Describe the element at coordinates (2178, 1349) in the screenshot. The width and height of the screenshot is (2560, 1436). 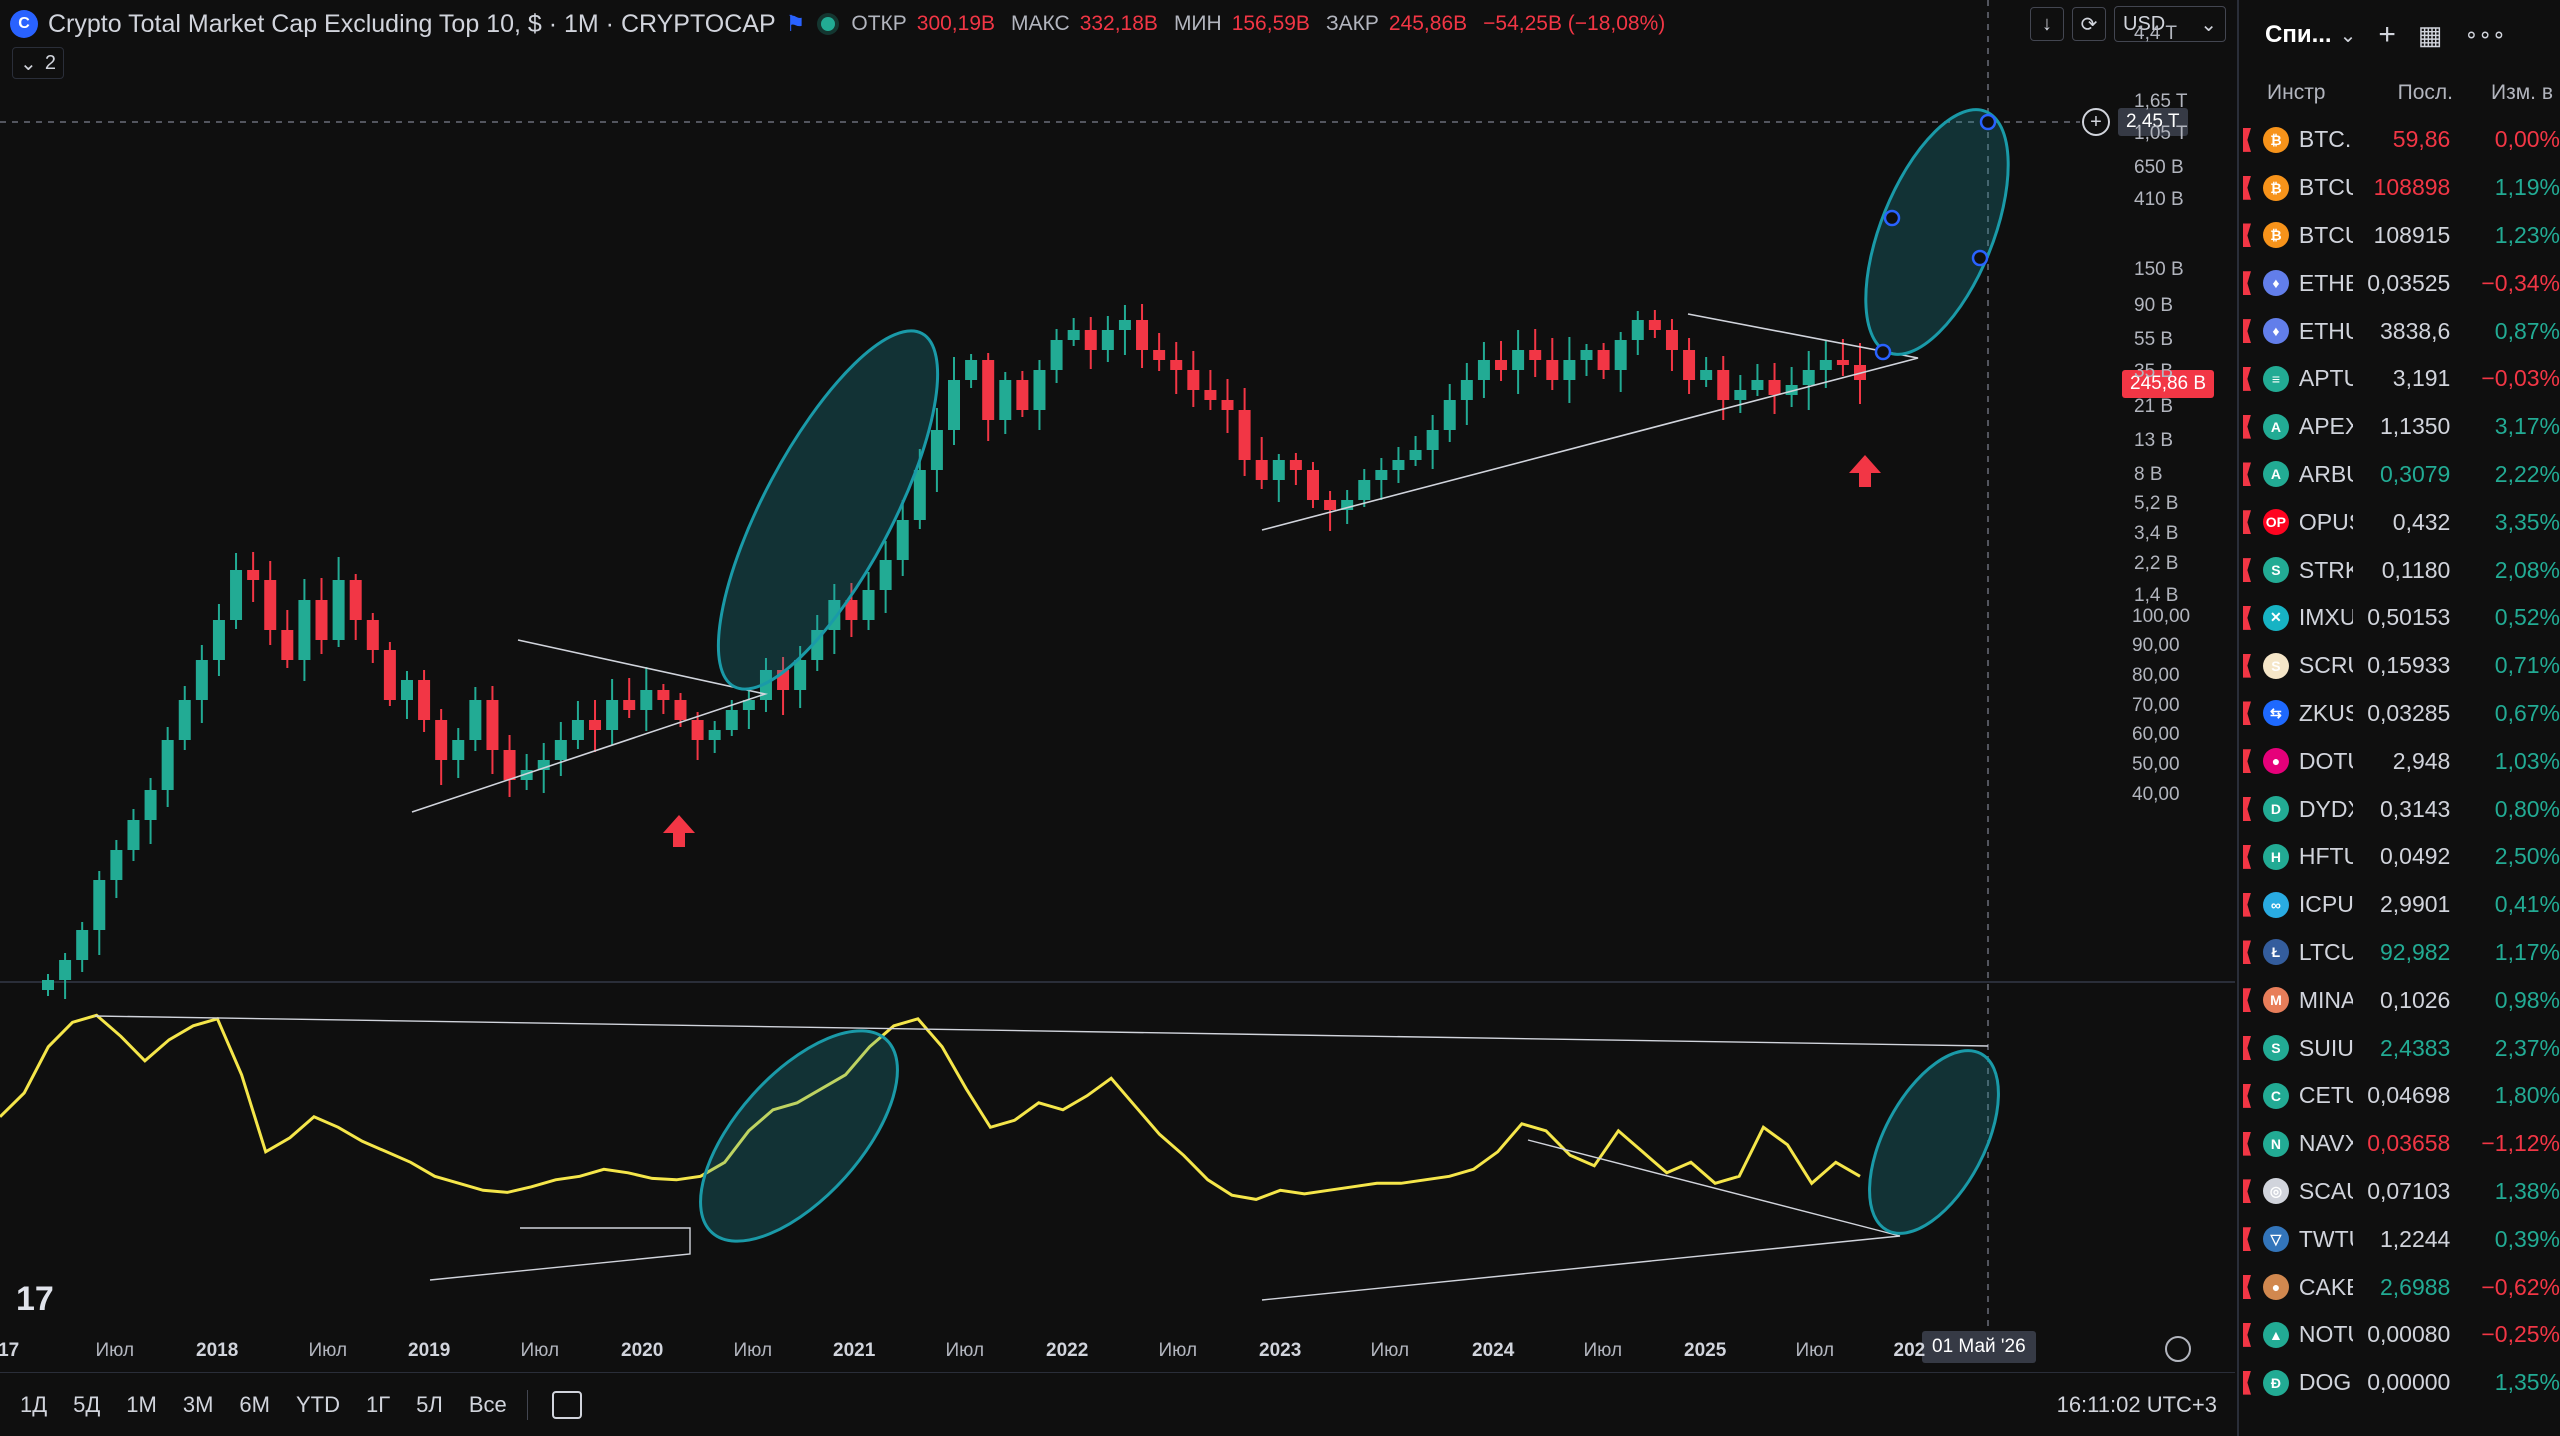
I see `settings-icon` at that location.